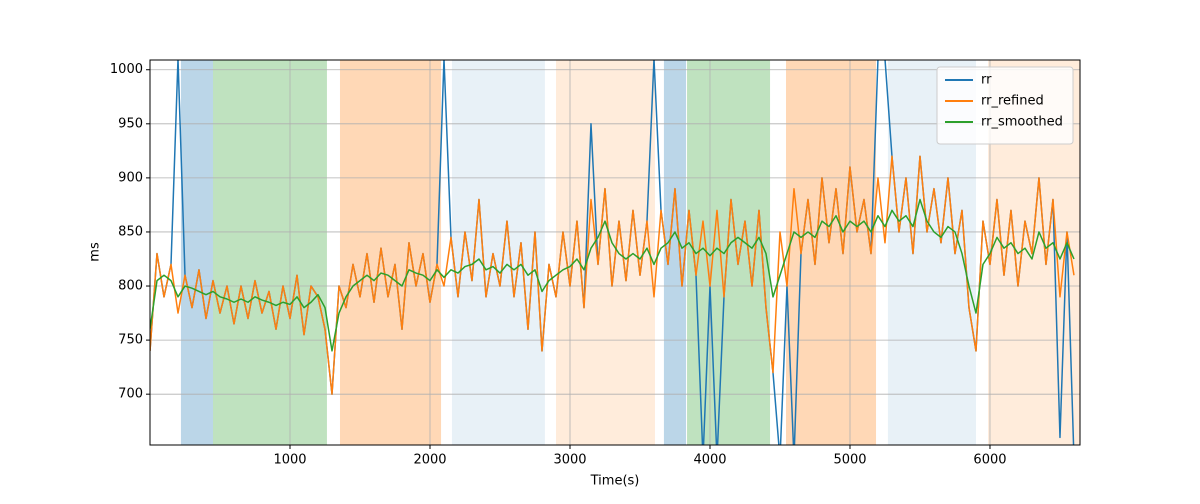 Image resolution: width=1200 pixels, height=504 pixels. Describe the element at coordinates (989, 460) in the screenshot. I see `x-tick-label: 6000` at that location.